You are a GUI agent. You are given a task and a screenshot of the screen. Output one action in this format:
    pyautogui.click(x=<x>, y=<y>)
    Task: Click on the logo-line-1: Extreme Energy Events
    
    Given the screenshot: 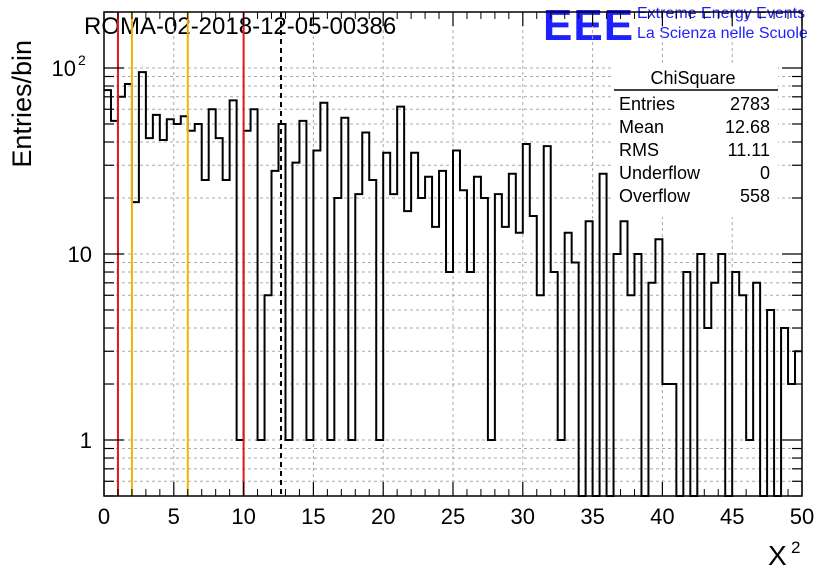 What is the action you would take?
    pyautogui.click(x=721, y=13)
    